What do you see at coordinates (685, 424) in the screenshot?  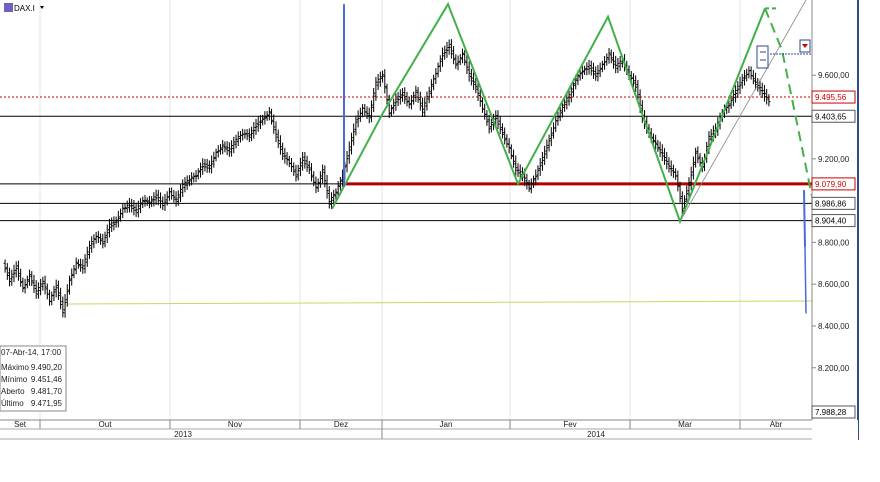 I see `month-label: Mar` at bounding box center [685, 424].